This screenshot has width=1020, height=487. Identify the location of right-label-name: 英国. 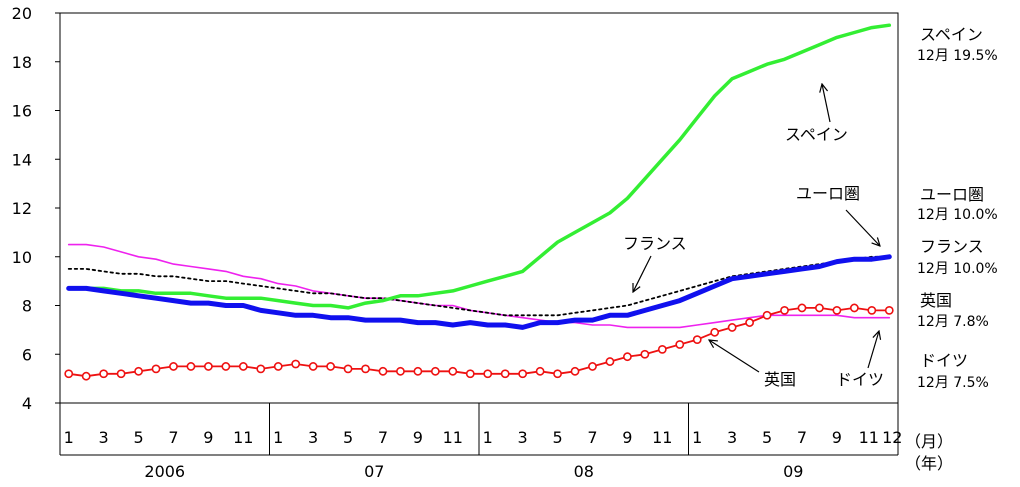
(936, 300).